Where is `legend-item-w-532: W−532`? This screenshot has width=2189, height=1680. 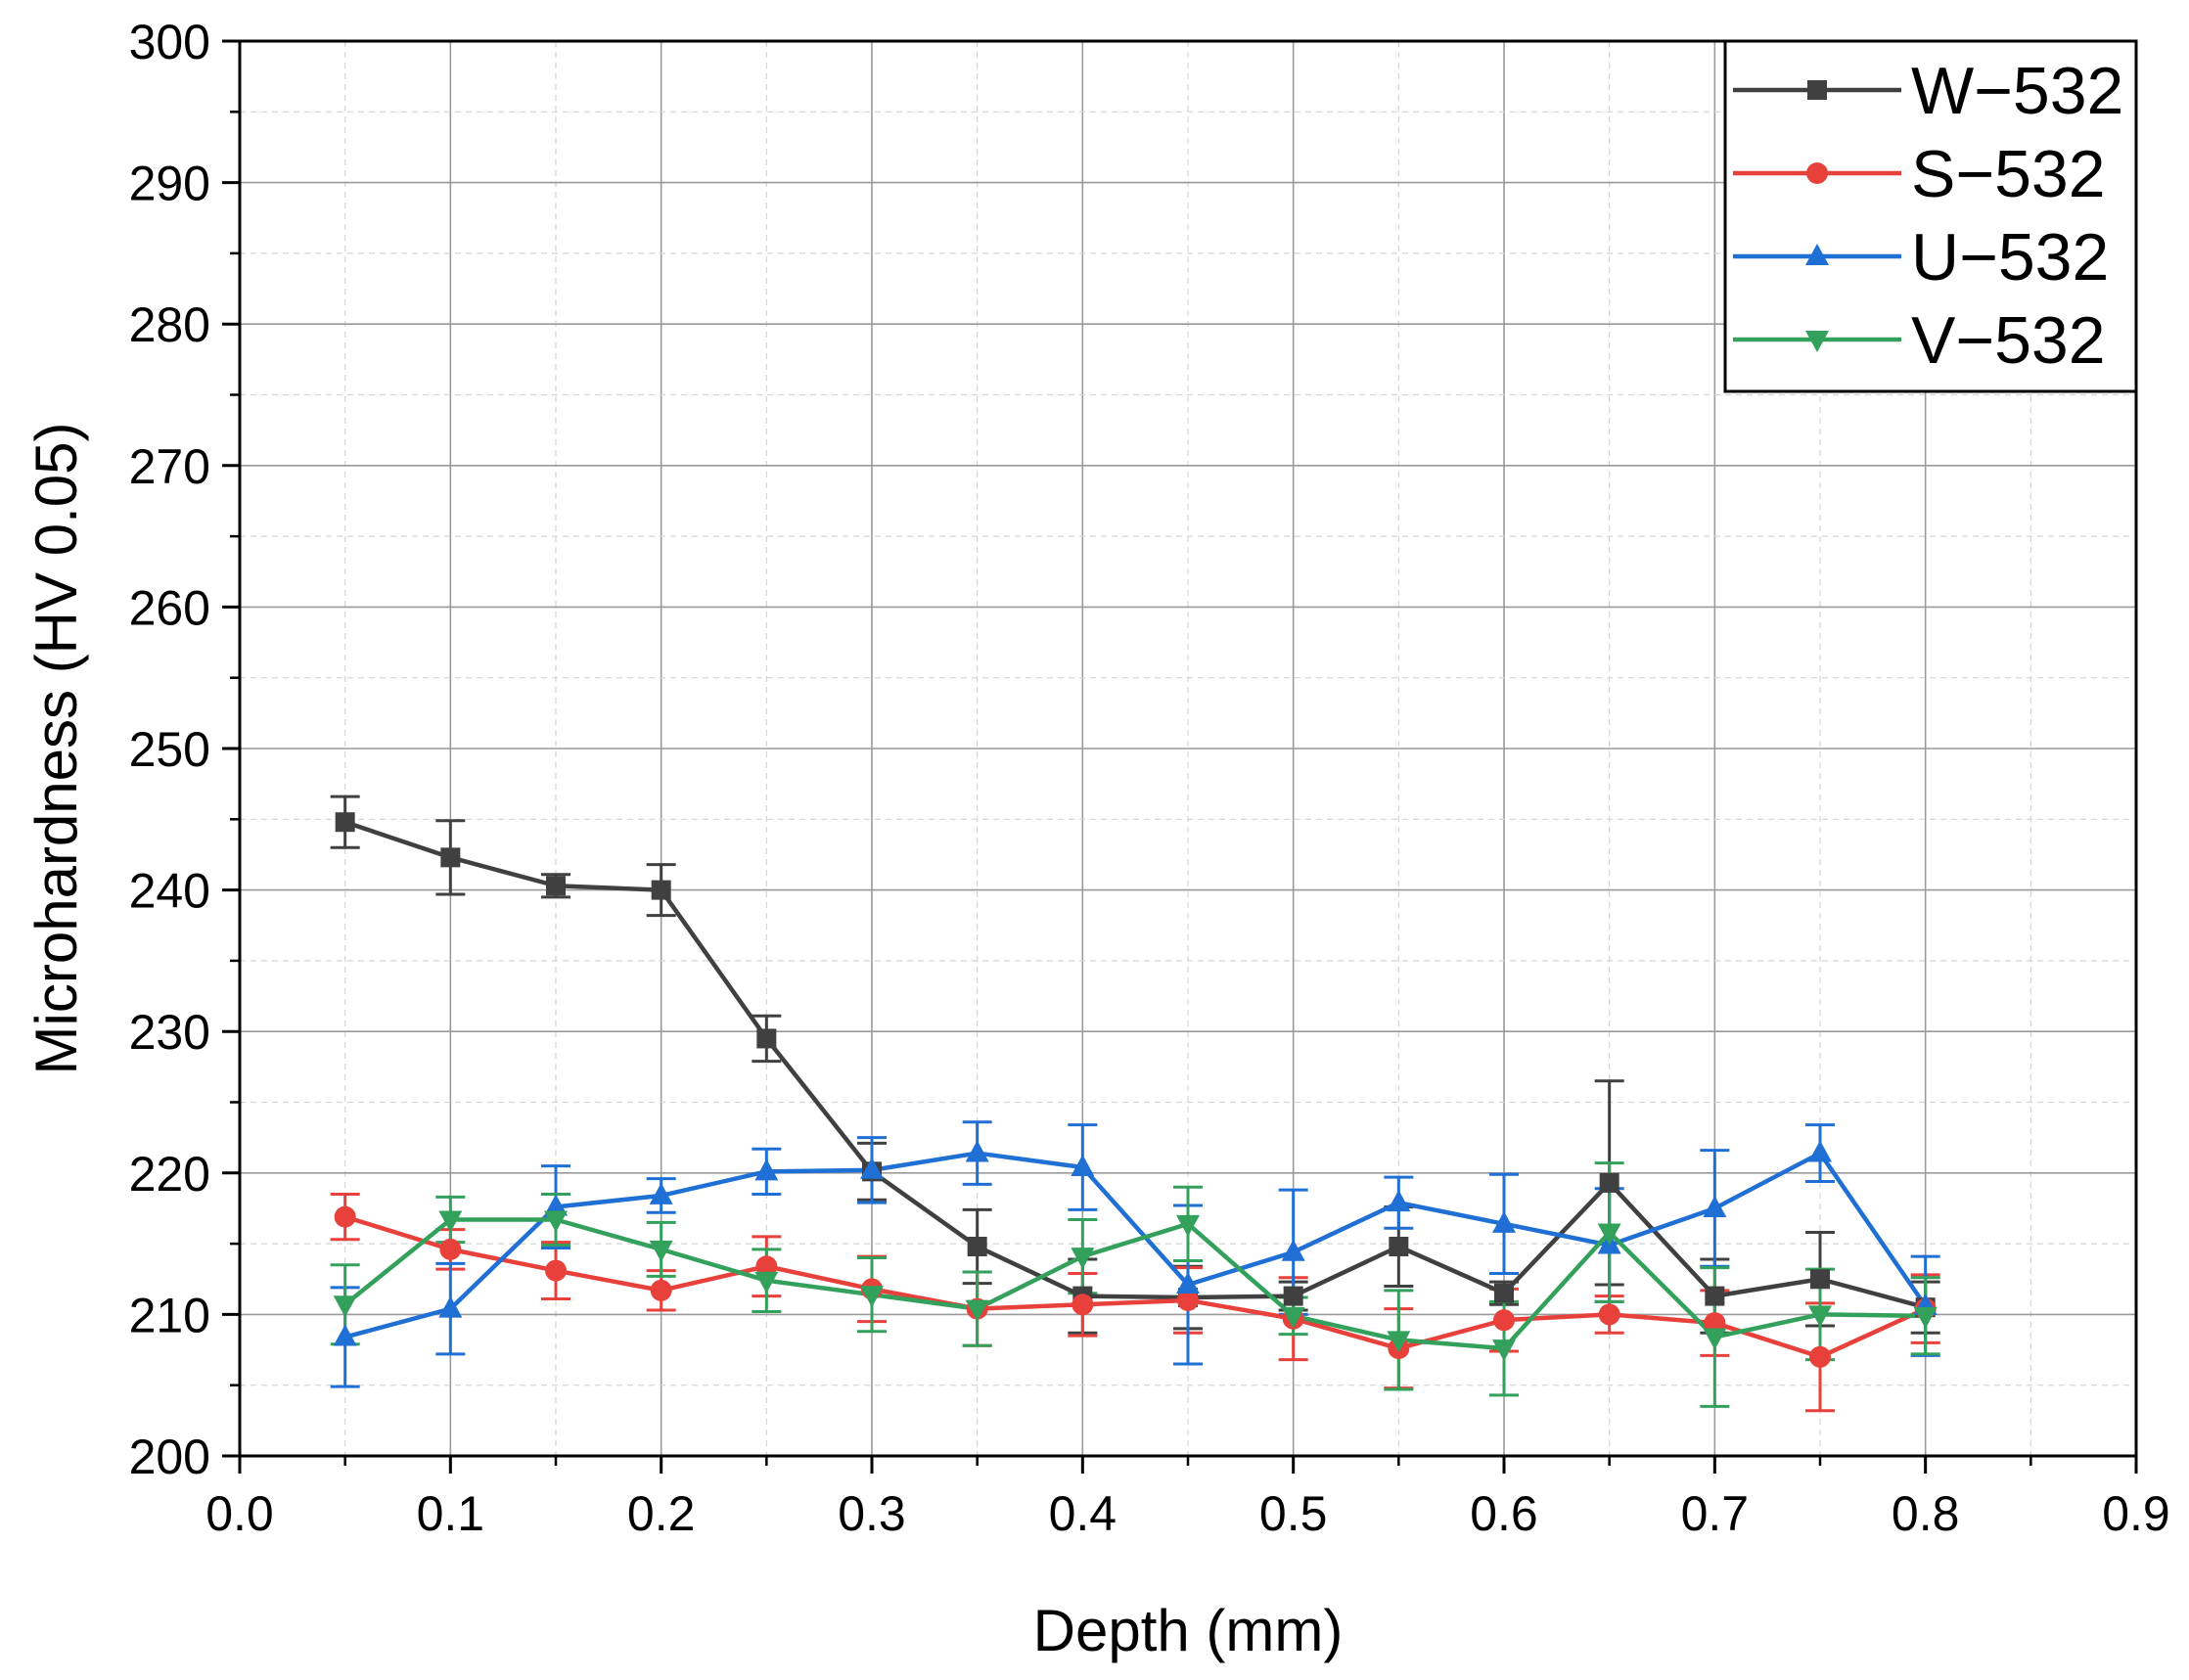 legend-item-w-532: W−532 is located at coordinates (1928, 91).